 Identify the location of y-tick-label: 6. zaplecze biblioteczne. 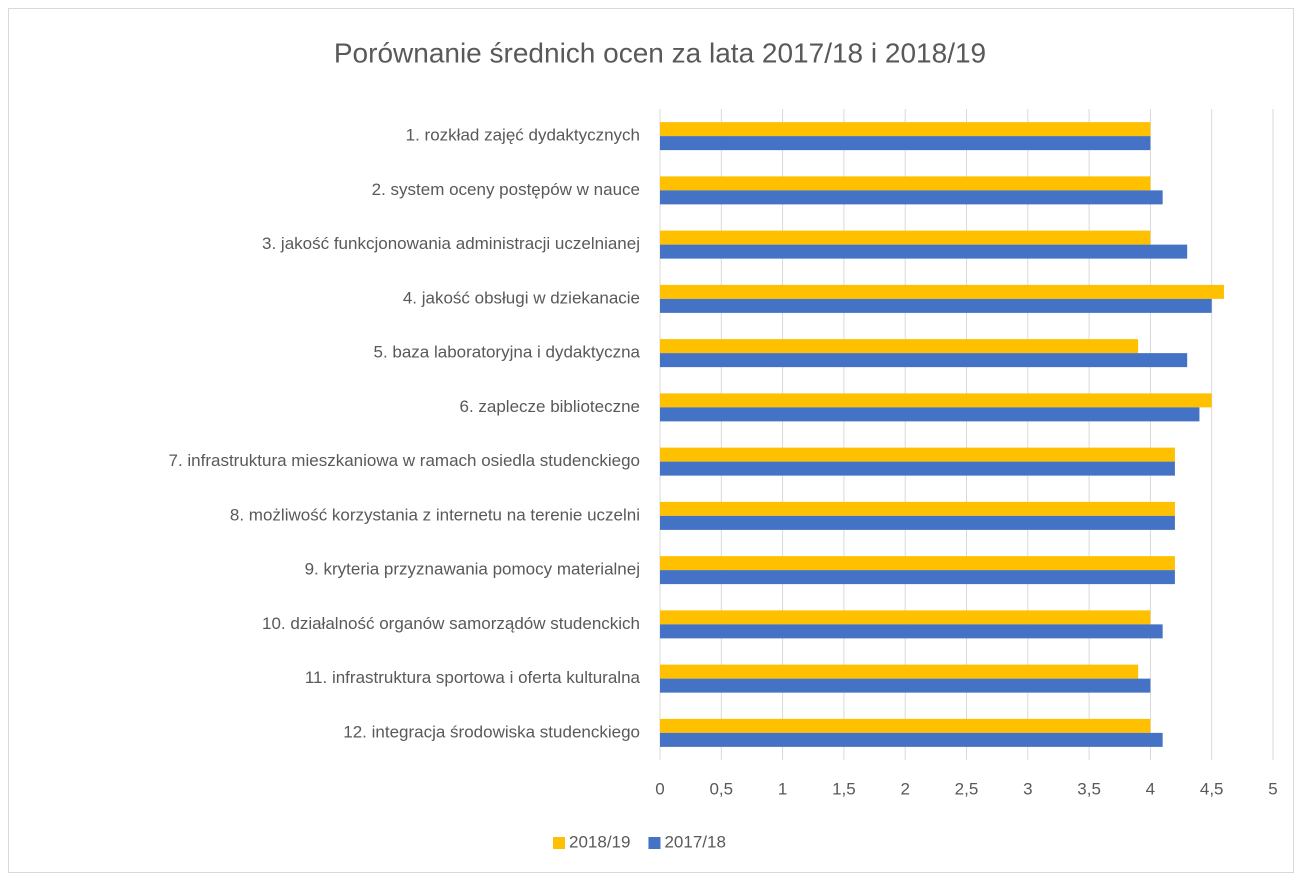
(549, 406).